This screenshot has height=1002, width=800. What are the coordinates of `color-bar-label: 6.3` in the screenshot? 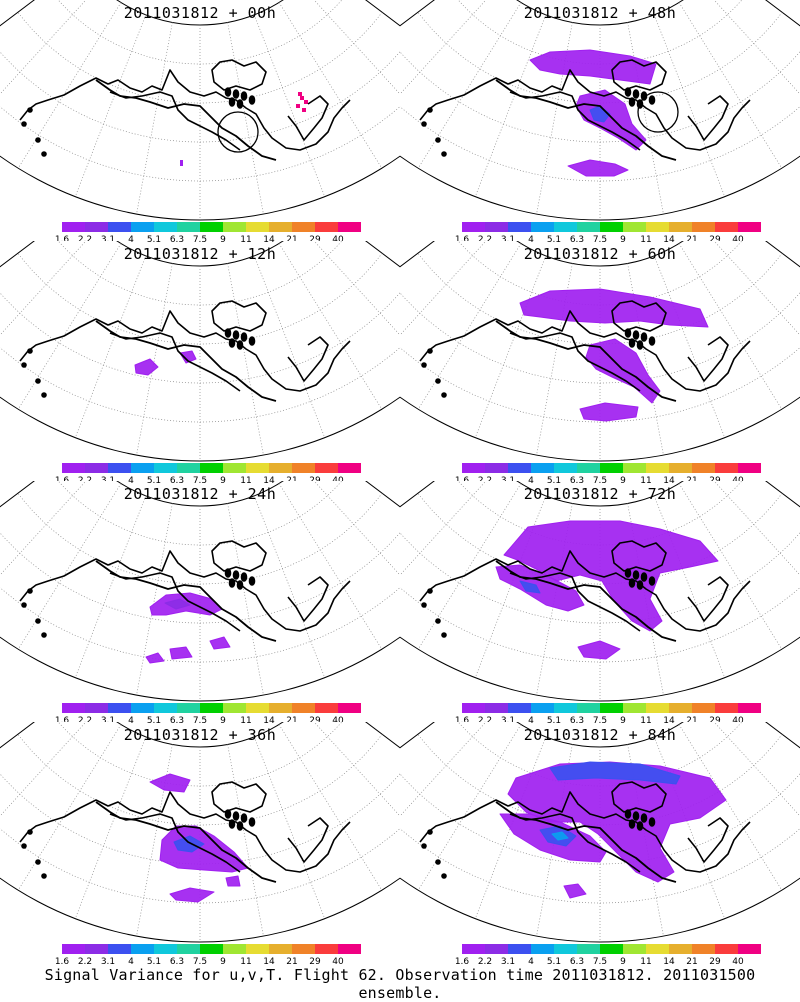 It's located at (577, 240).